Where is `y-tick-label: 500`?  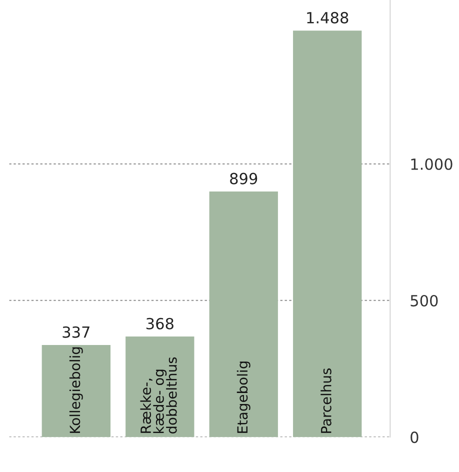 y-tick-label: 500 is located at coordinates (424, 300).